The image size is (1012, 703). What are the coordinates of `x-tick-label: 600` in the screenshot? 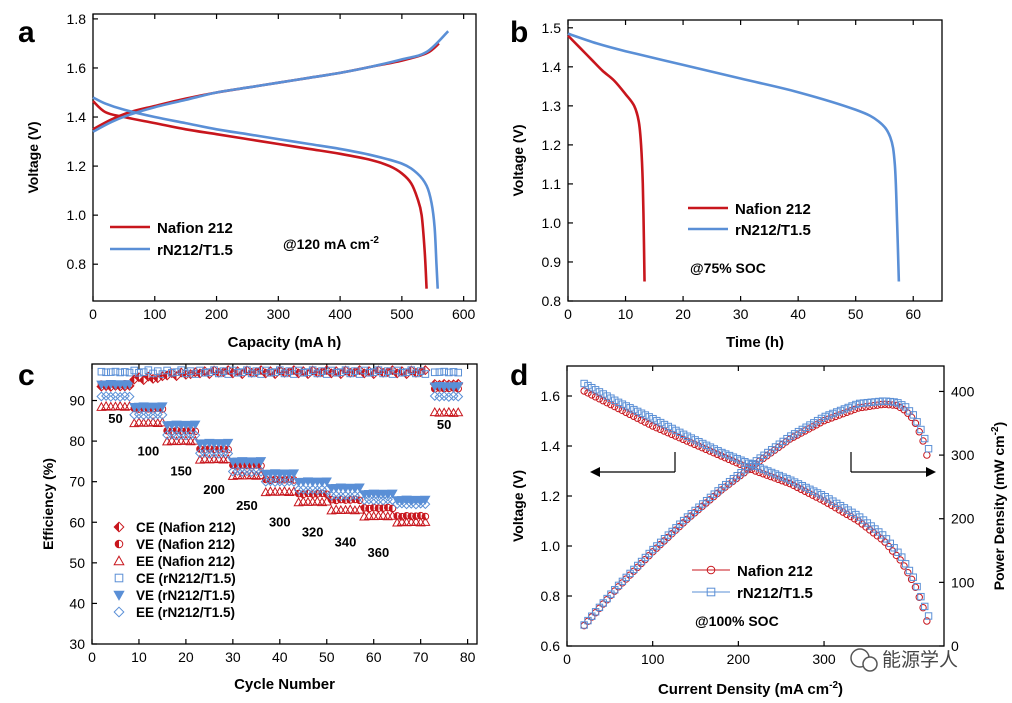 It's located at (464, 314).